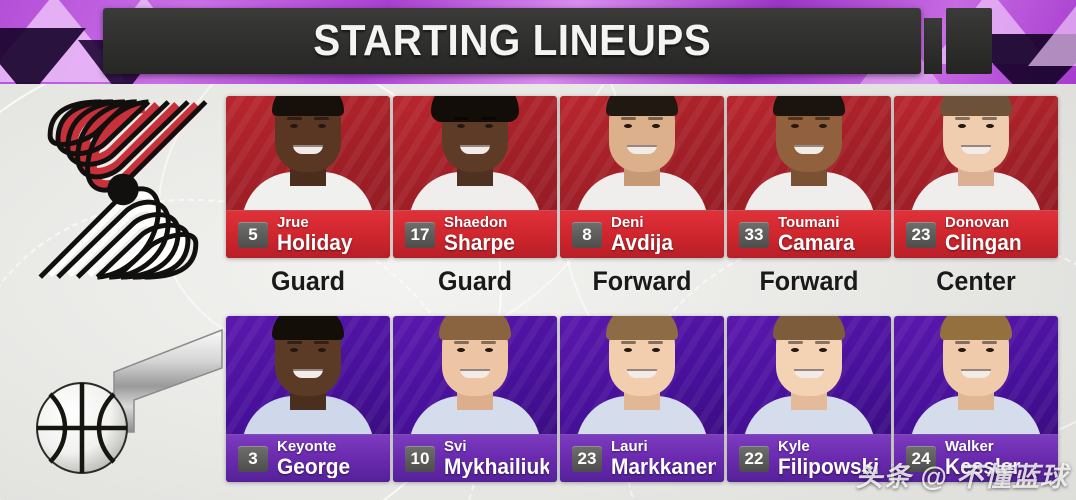 The image size is (1076, 500). I want to click on player-name: Deni Avdija, so click(643, 234).